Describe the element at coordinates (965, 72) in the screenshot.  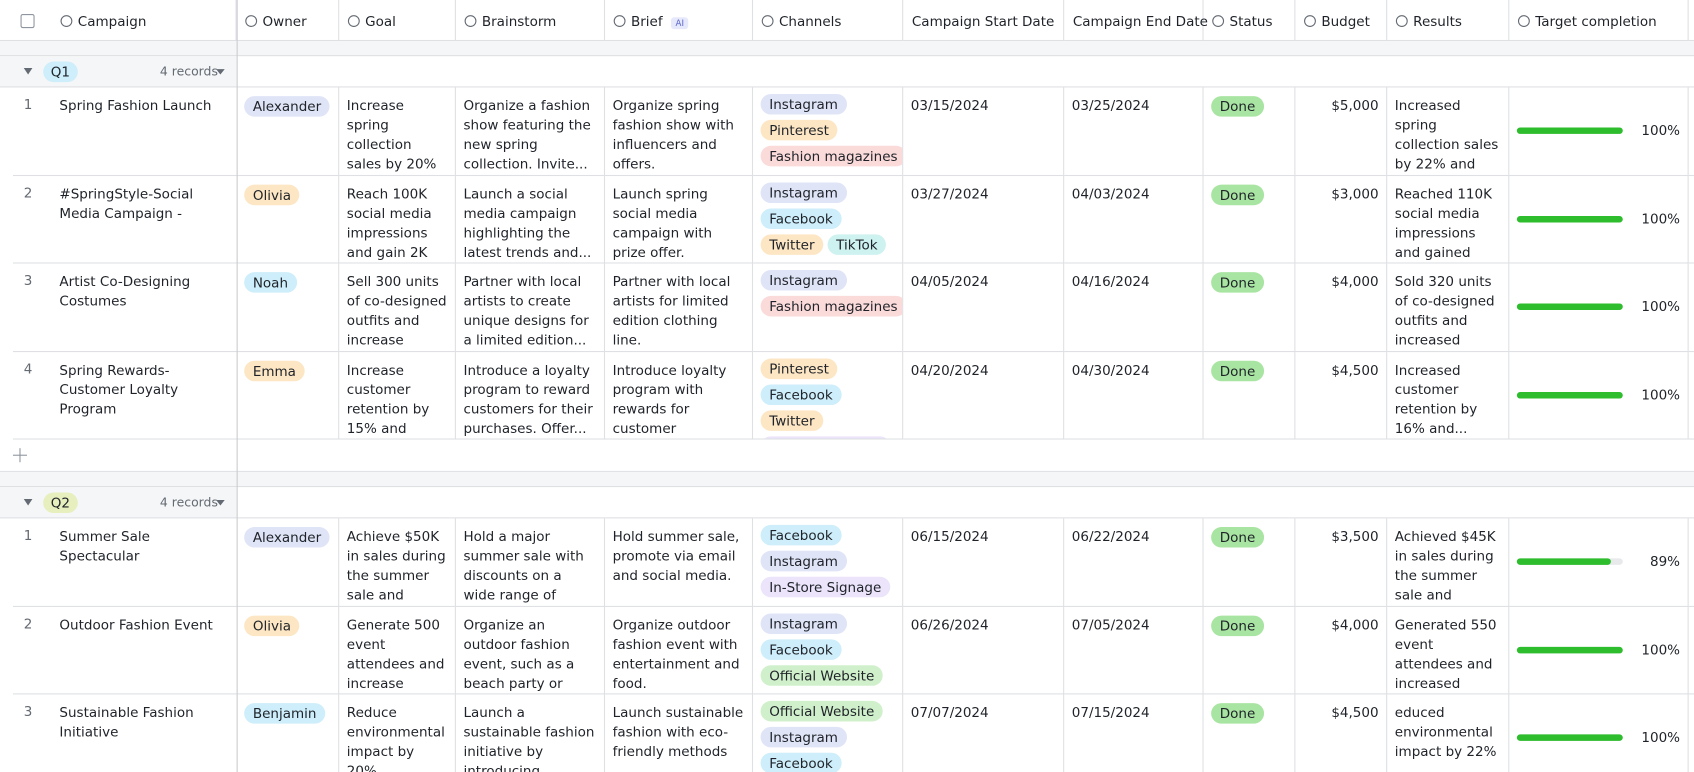
I see `group-header-right` at that location.